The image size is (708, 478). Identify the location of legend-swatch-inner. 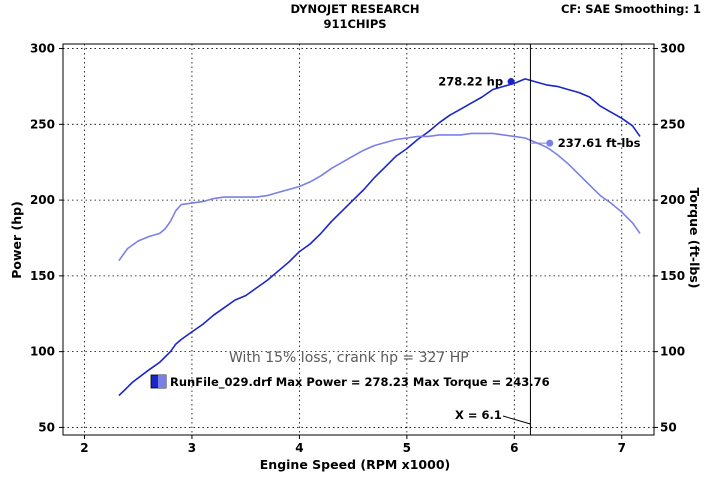
(162, 381).